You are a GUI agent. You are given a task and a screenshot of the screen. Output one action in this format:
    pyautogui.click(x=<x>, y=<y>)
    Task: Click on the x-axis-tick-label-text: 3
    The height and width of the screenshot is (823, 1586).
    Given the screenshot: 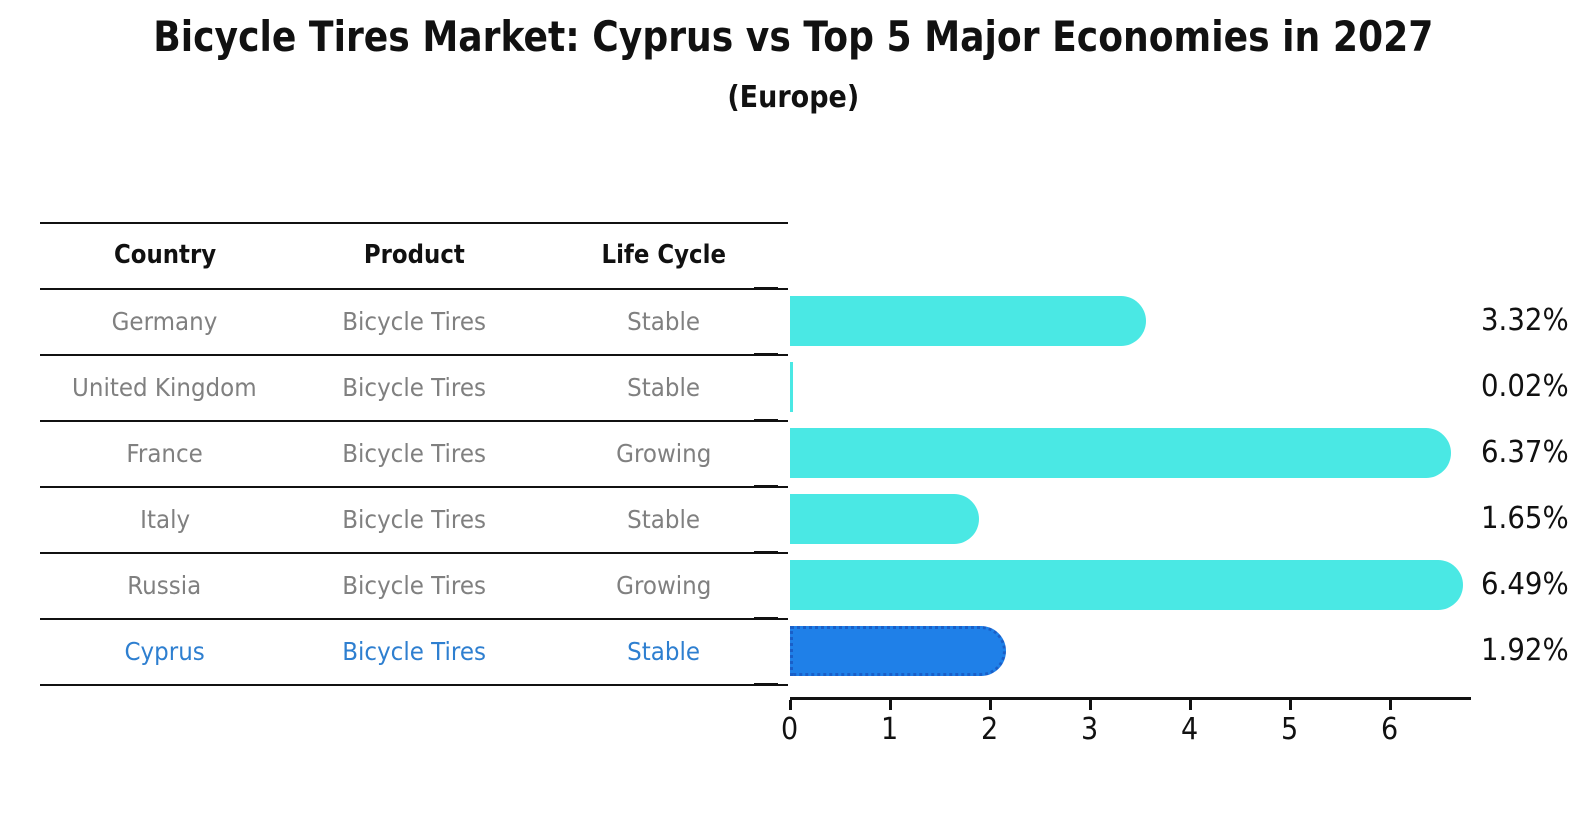 What is the action you would take?
    pyautogui.click(x=1090, y=729)
    